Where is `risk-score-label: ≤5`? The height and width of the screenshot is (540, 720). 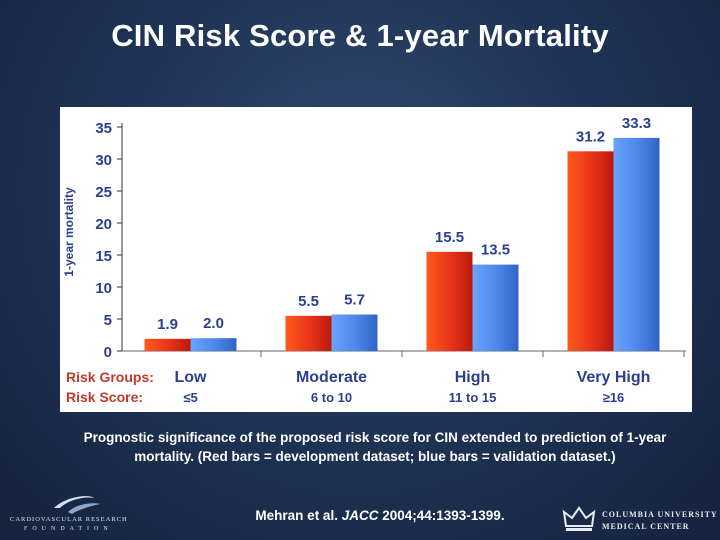
risk-score-label: ≤5 is located at coordinates (190, 397).